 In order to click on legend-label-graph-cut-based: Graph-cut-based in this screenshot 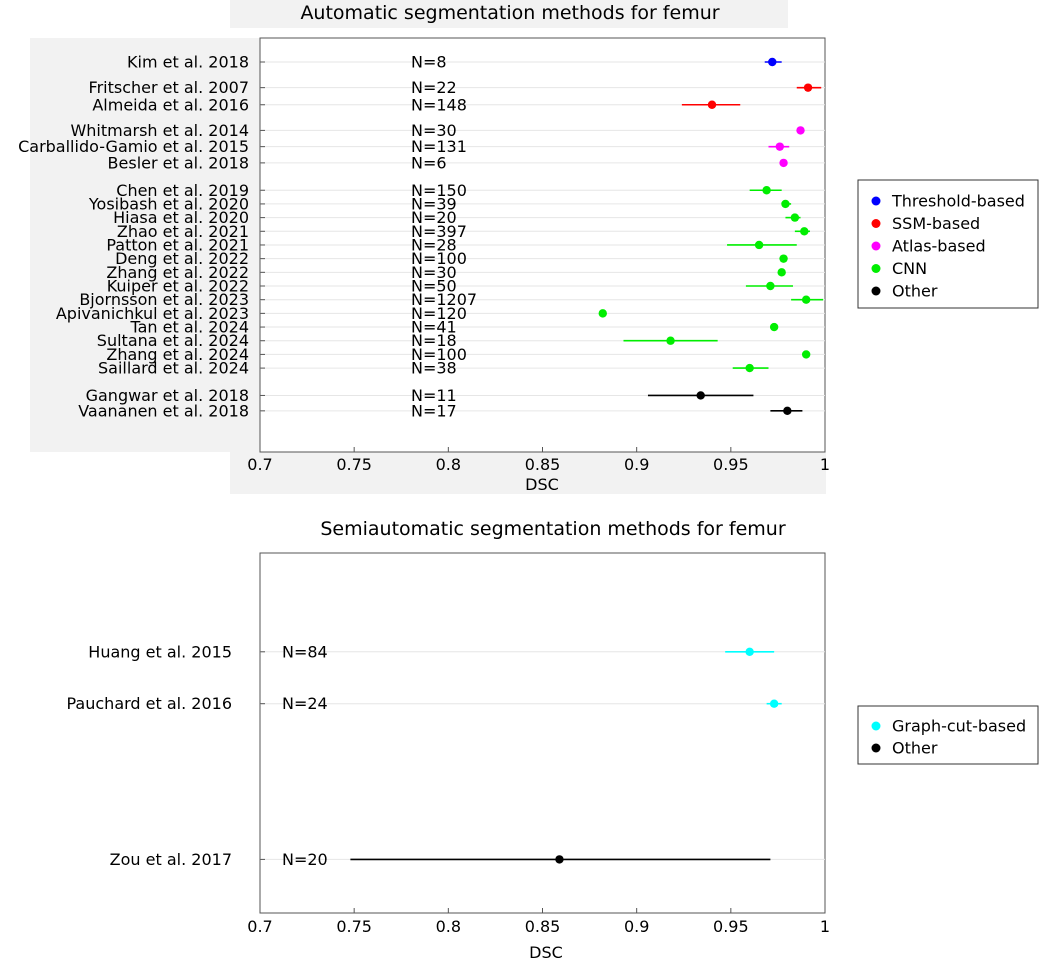, I will do `click(959, 726)`.